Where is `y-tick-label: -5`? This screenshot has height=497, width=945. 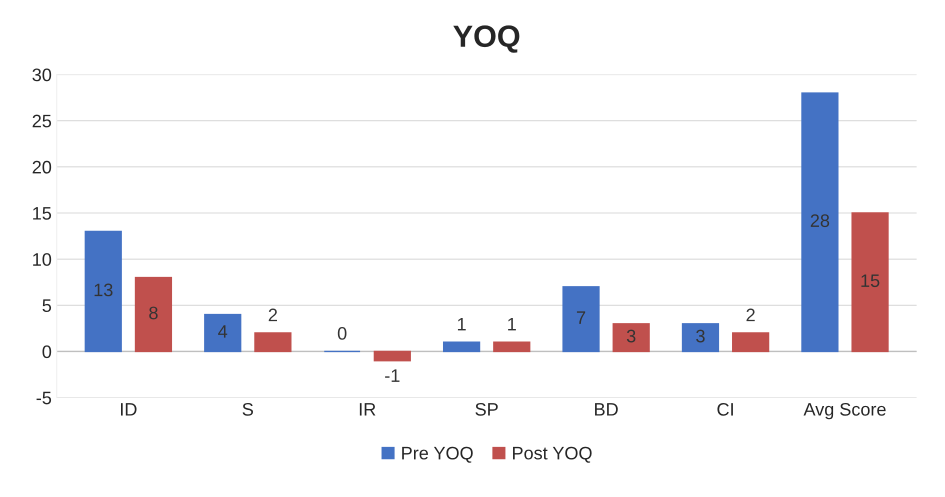 y-tick-label: -5 is located at coordinates (44, 398).